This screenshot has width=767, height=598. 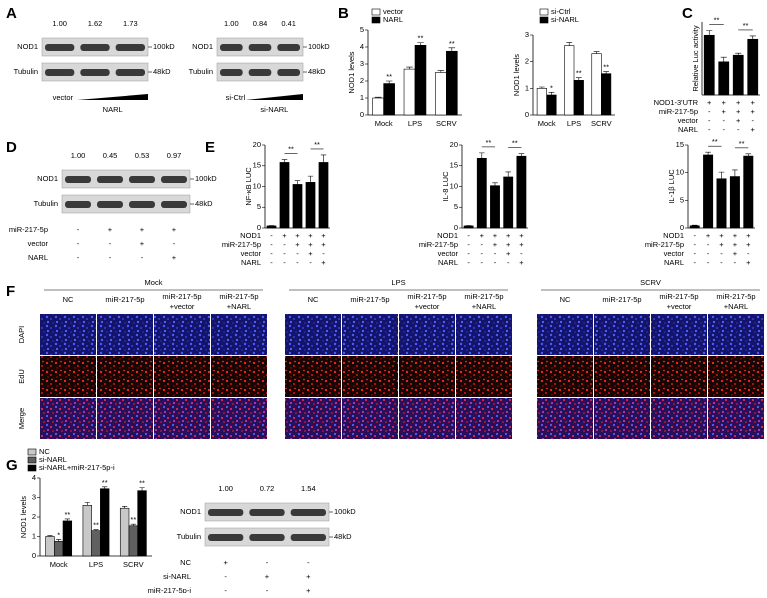 What do you see at coordinates (319, 46) in the screenshot?
I see `marker-label: 100kD` at bounding box center [319, 46].